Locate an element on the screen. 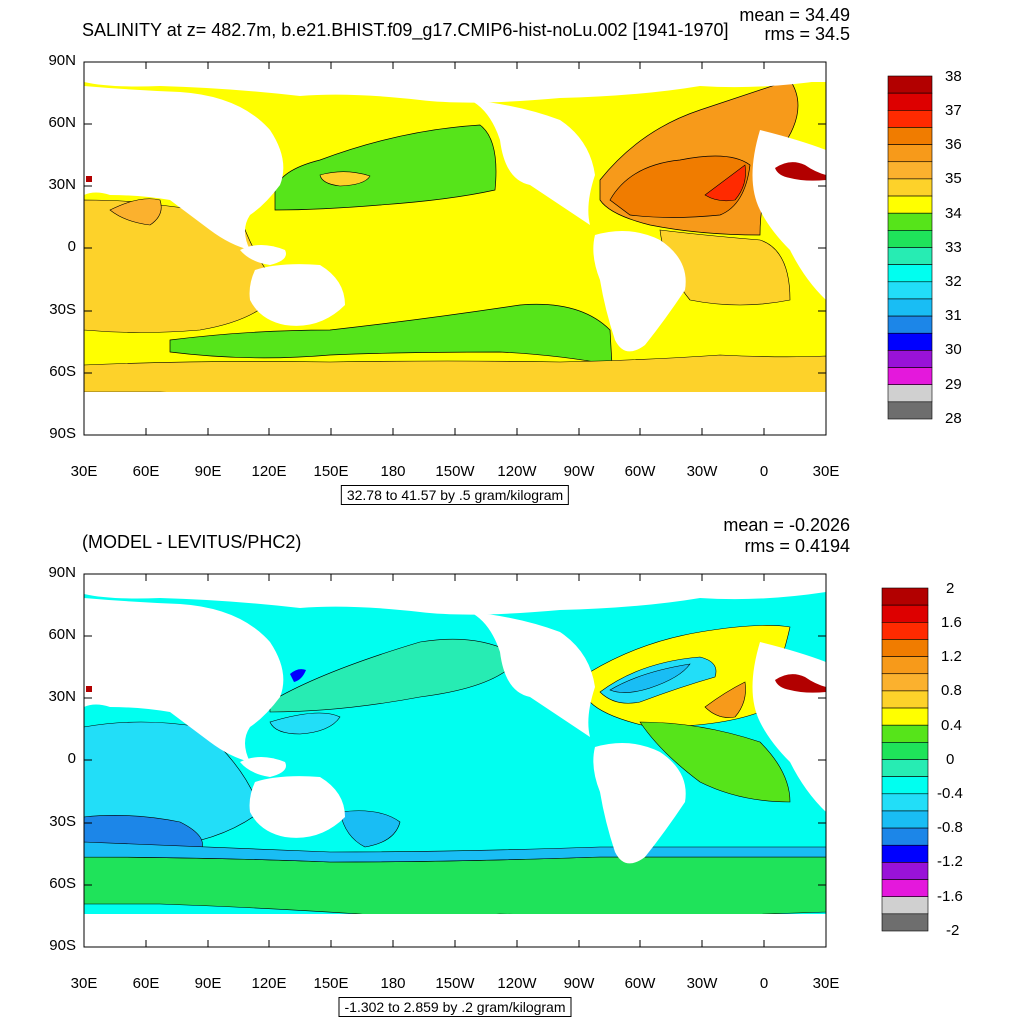 This screenshot has width=1024, height=1024. colorbar-tick-label: -1.2 is located at coordinates (950, 861).